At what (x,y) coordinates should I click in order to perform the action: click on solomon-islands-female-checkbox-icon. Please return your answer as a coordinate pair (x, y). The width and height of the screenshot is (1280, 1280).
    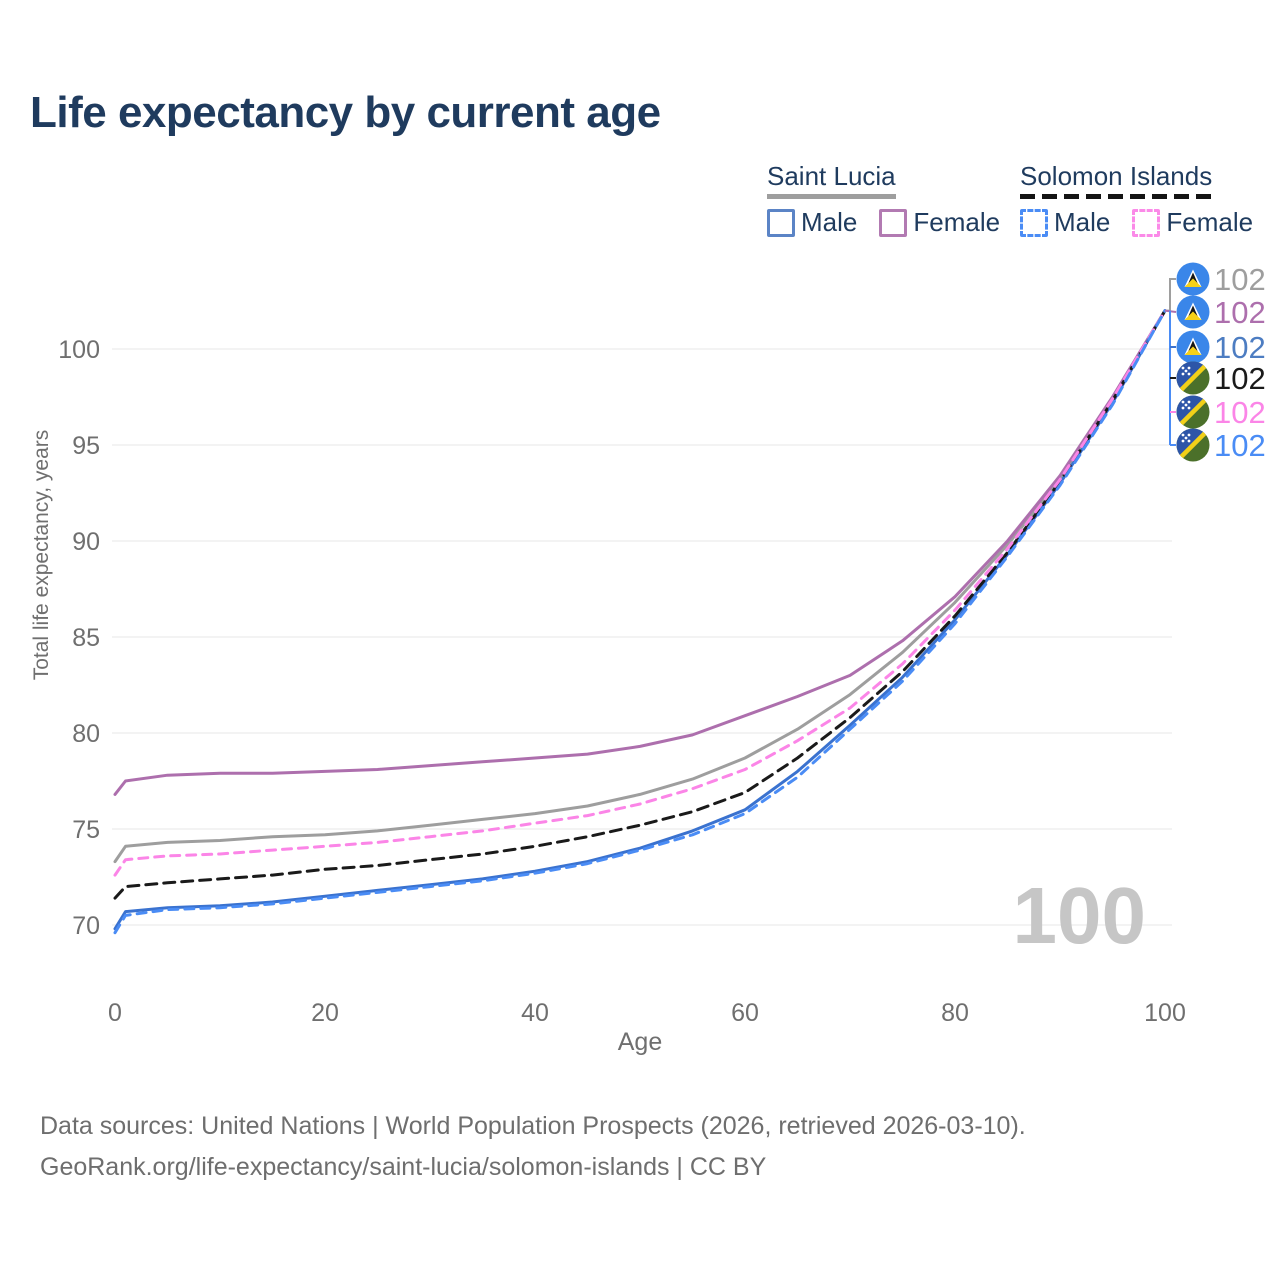
    Looking at the image, I should click on (1146, 222).